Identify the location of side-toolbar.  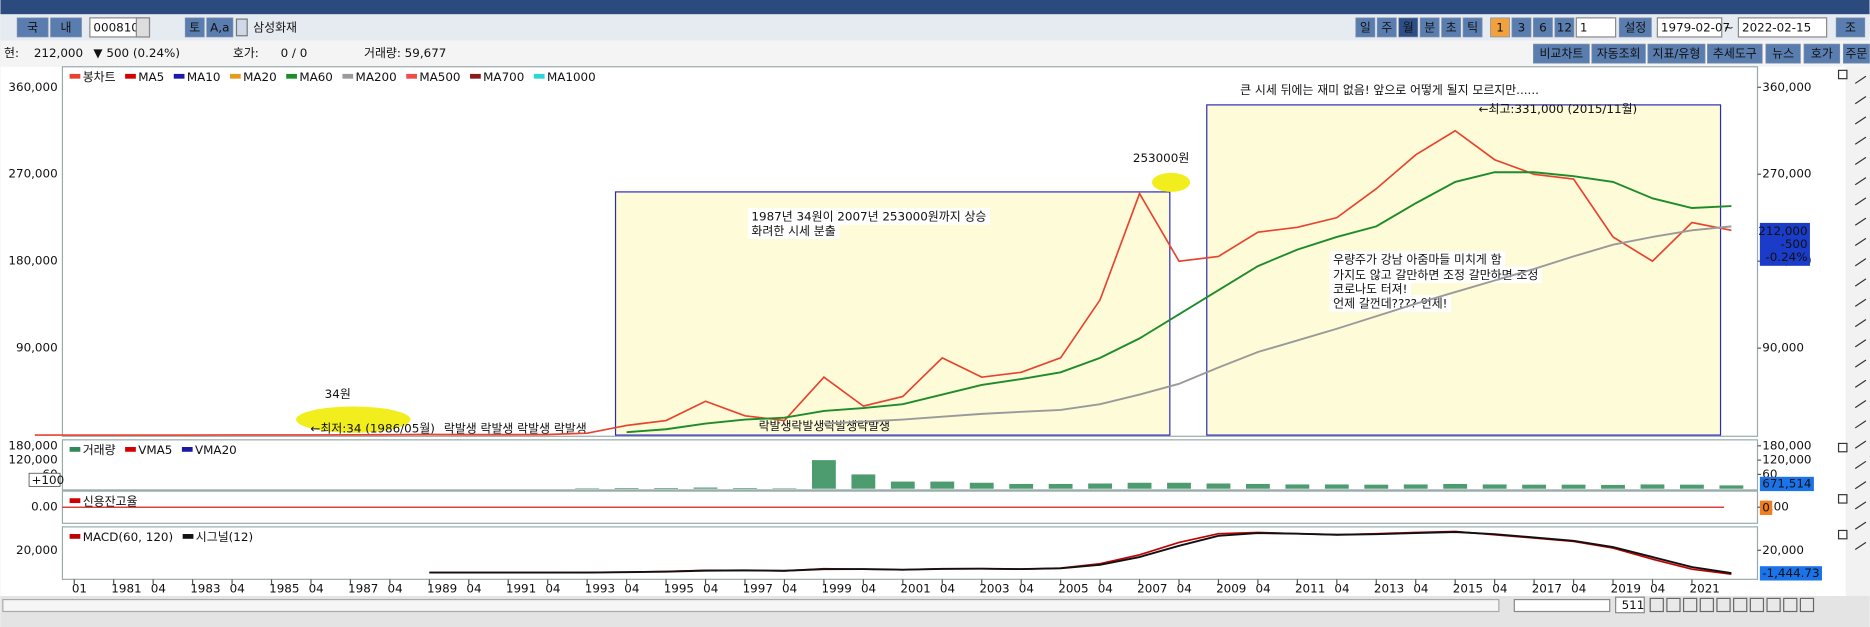
(1857, 333).